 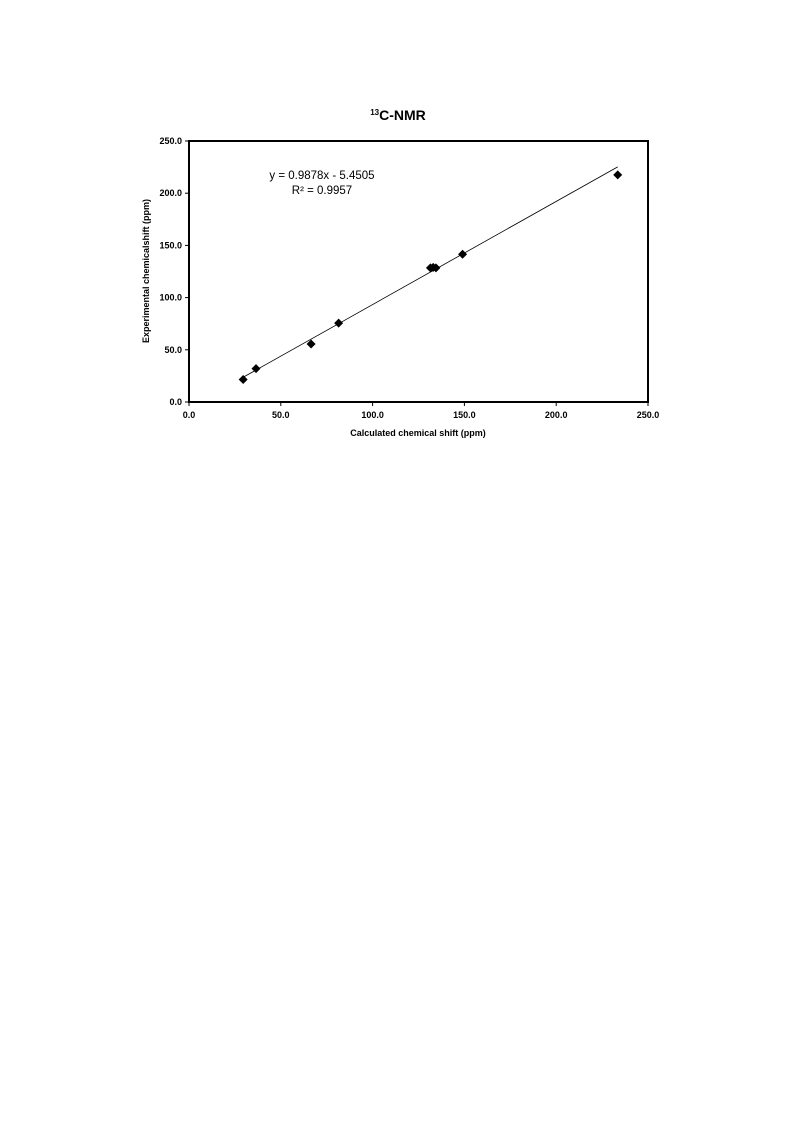 I want to click on y-tick-label: 150.0, so click(x=170, y=245).